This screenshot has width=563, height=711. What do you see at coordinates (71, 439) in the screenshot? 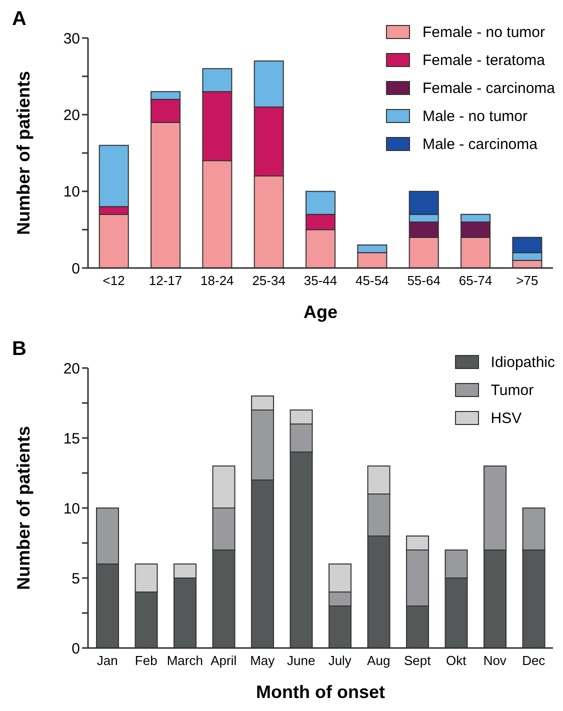
I see `y-tick-label: 15` at bounding box center [71, 439].